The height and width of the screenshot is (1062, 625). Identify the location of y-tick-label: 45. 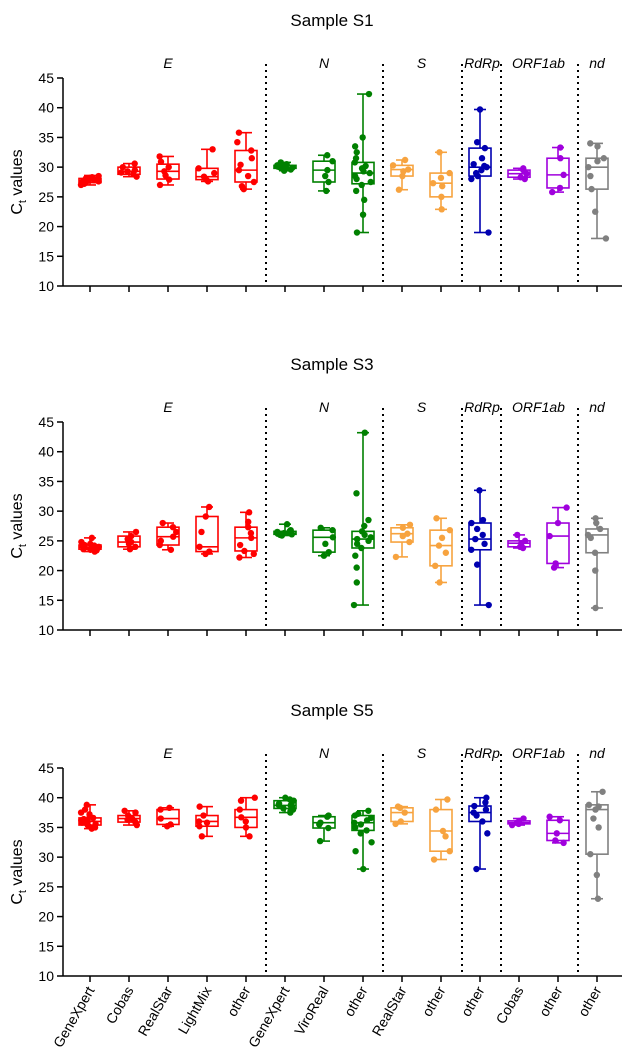
(46, 78).